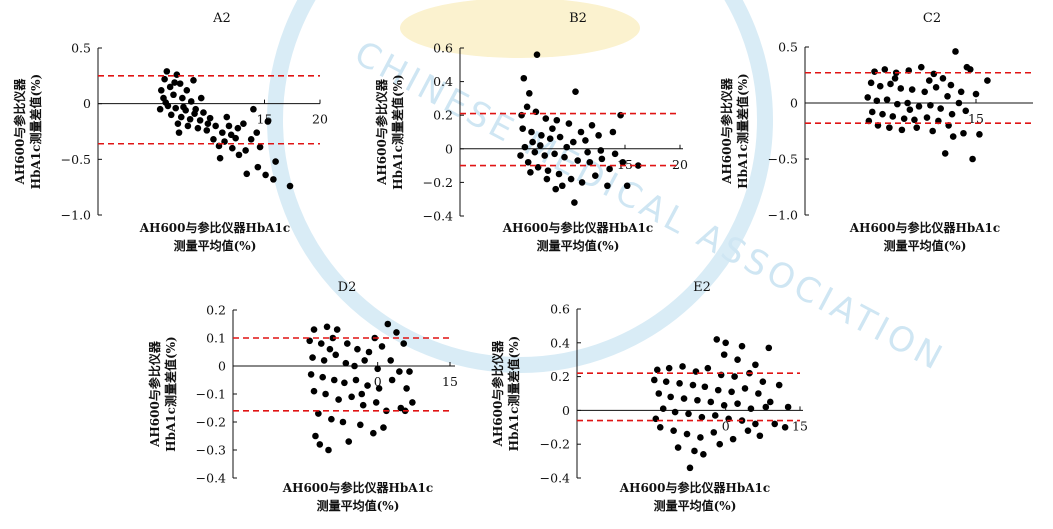  I want to click on panel-title: D2, so click(347, 287).